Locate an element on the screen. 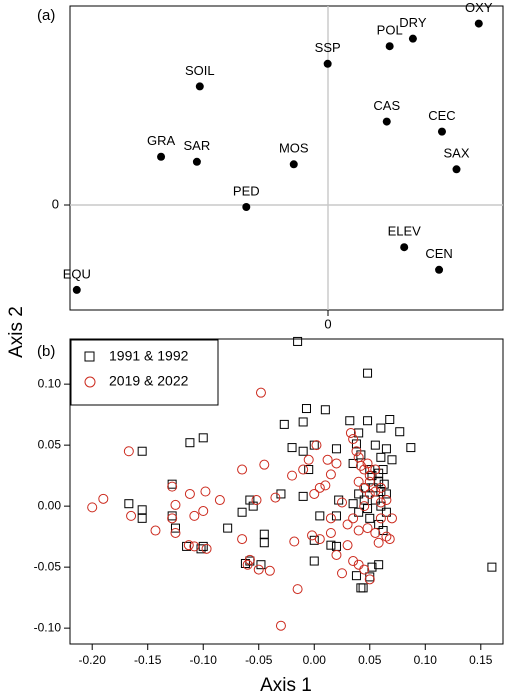 The image size is (507, 699). point-sax is located at coordinates (456, 169).